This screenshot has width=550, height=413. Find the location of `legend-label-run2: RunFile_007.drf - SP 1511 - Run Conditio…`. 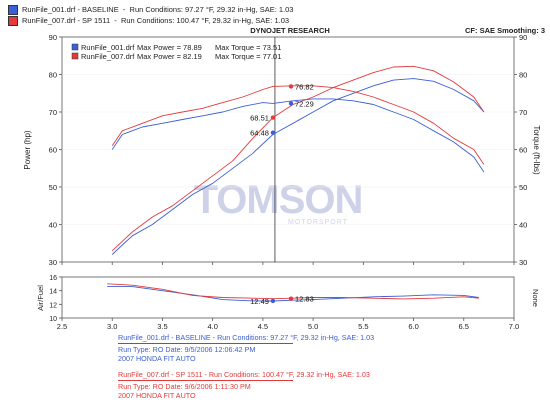

legend-label-run2: RunFile_007.drf - SP 1511 - Run Conditio… is located at coordinates (156, 20).